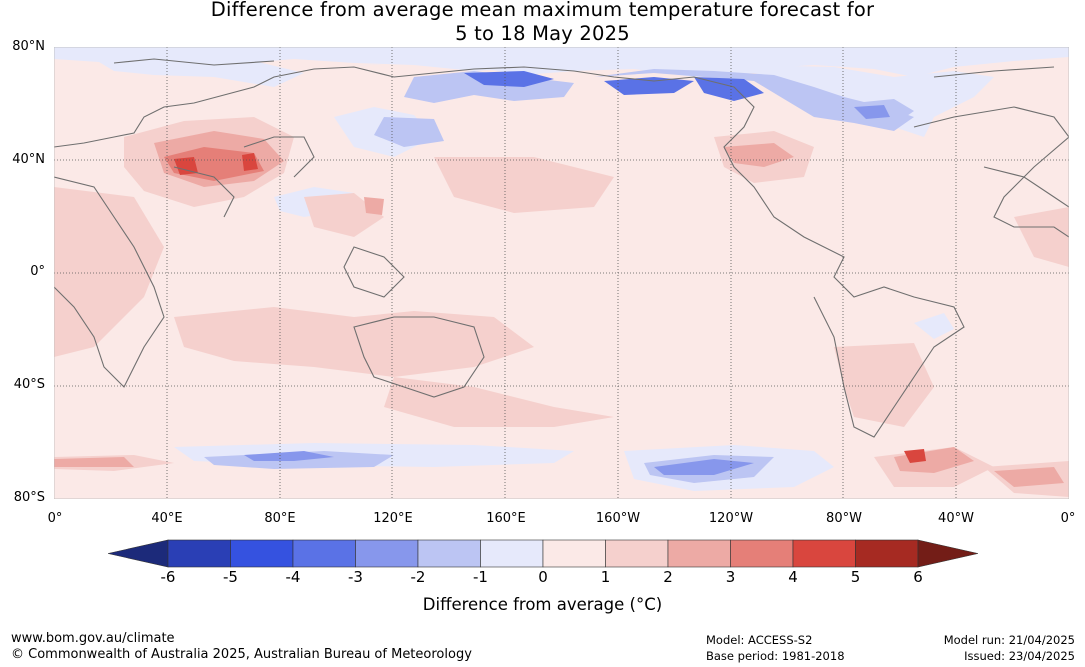  Describe the element at coordinates (918, 577) in the screenshot. I see `colorbar-tick-label: 6` at that location.